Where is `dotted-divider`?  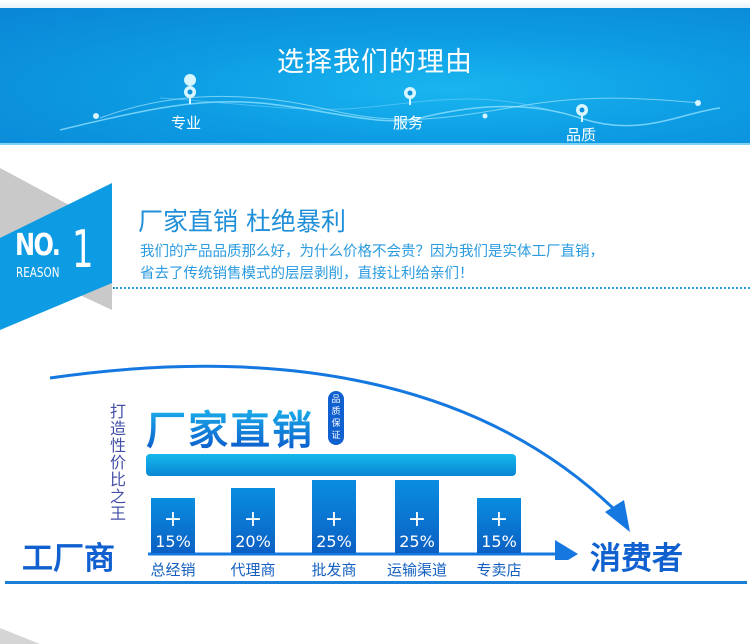
dotted-divider is located at coordinates (431, 288).